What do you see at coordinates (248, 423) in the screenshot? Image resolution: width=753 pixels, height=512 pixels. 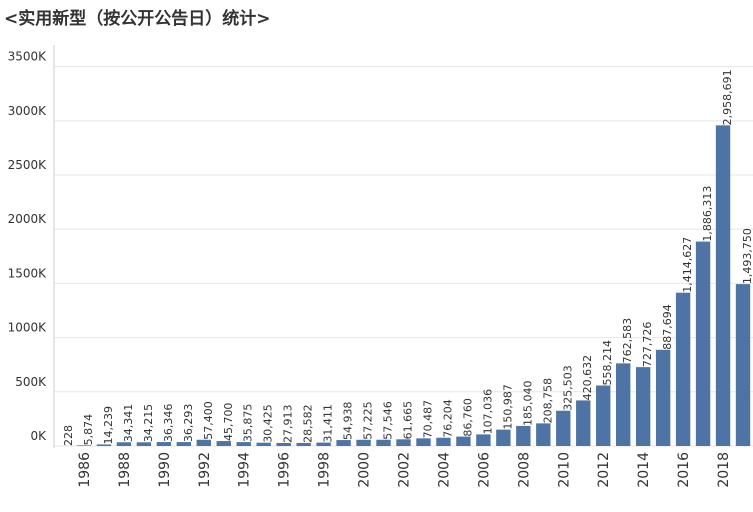 I see `value-label: 35,875` at bounding box center [248, 423].